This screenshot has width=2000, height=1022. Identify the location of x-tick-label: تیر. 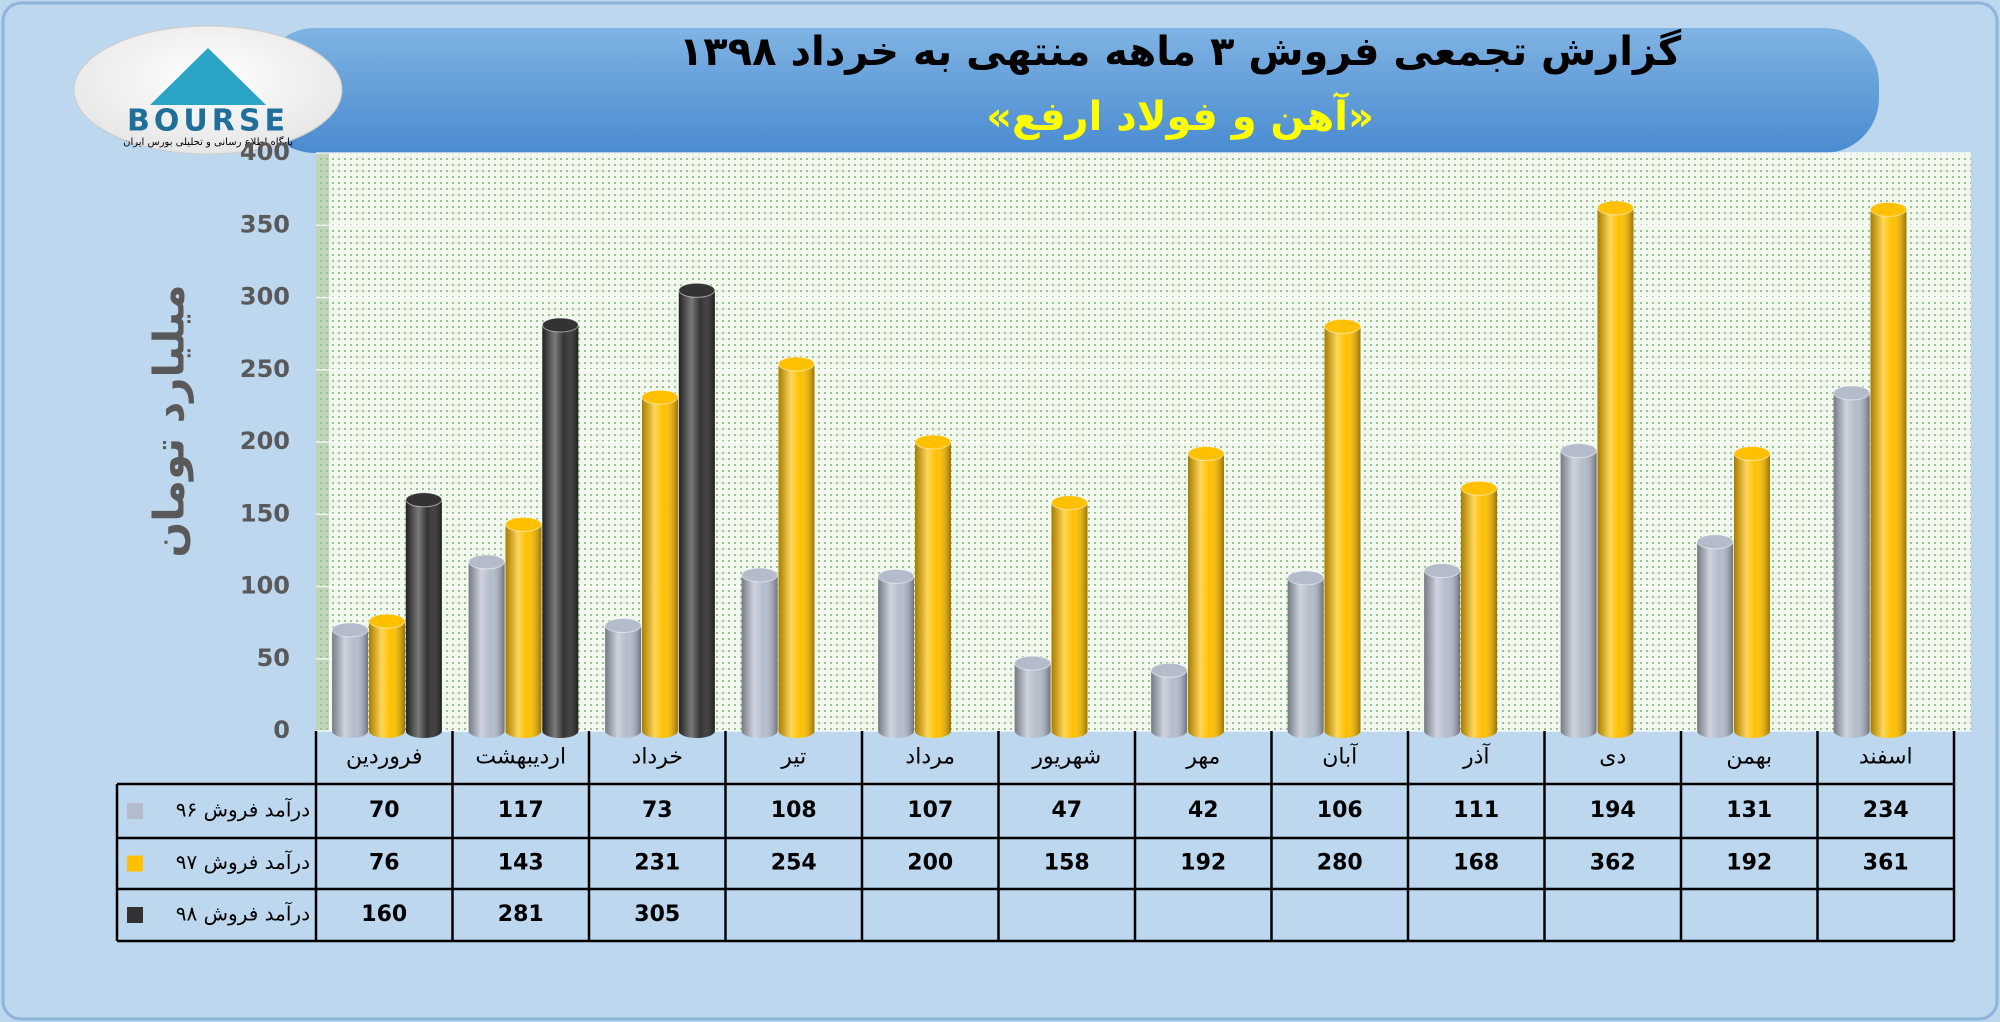
(793, 757).